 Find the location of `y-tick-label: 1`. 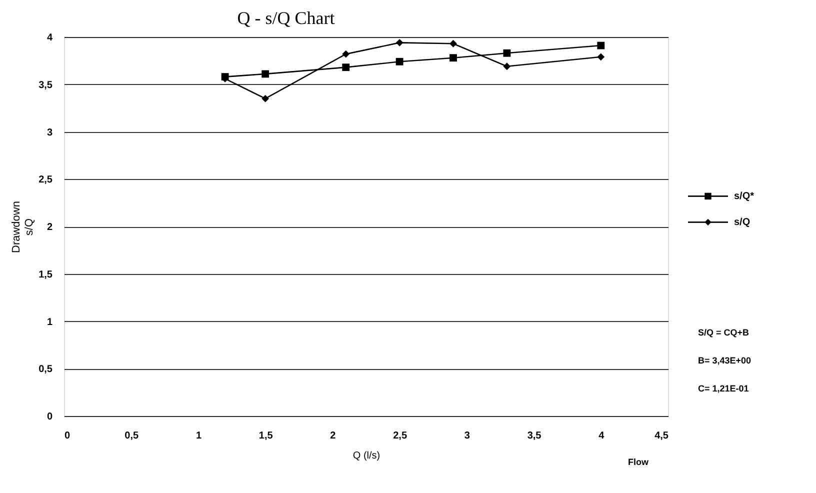

y-tick-label: 1 is located at coordinates (49, 322).